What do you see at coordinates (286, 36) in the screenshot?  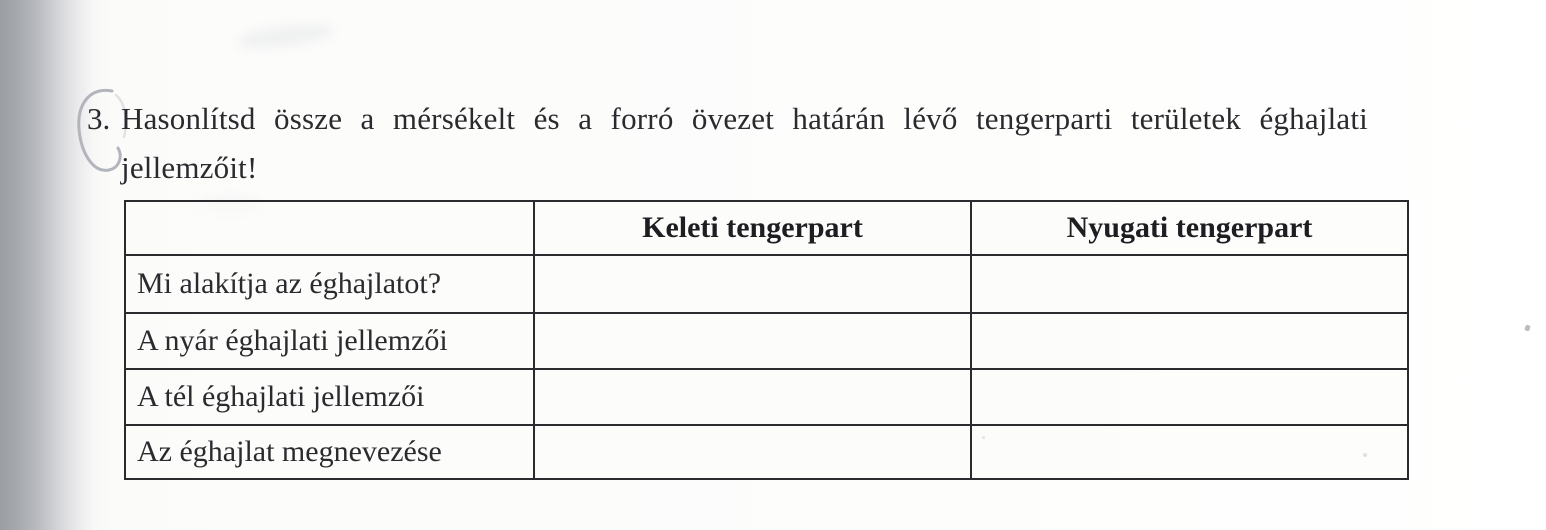 I see `scan-smudge` at bounding box center [286, 36].